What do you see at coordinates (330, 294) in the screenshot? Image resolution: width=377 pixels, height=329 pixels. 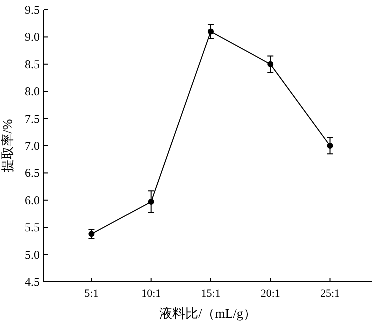 I see `x-tick-label: 25:1` at bounding box center [330, 294].